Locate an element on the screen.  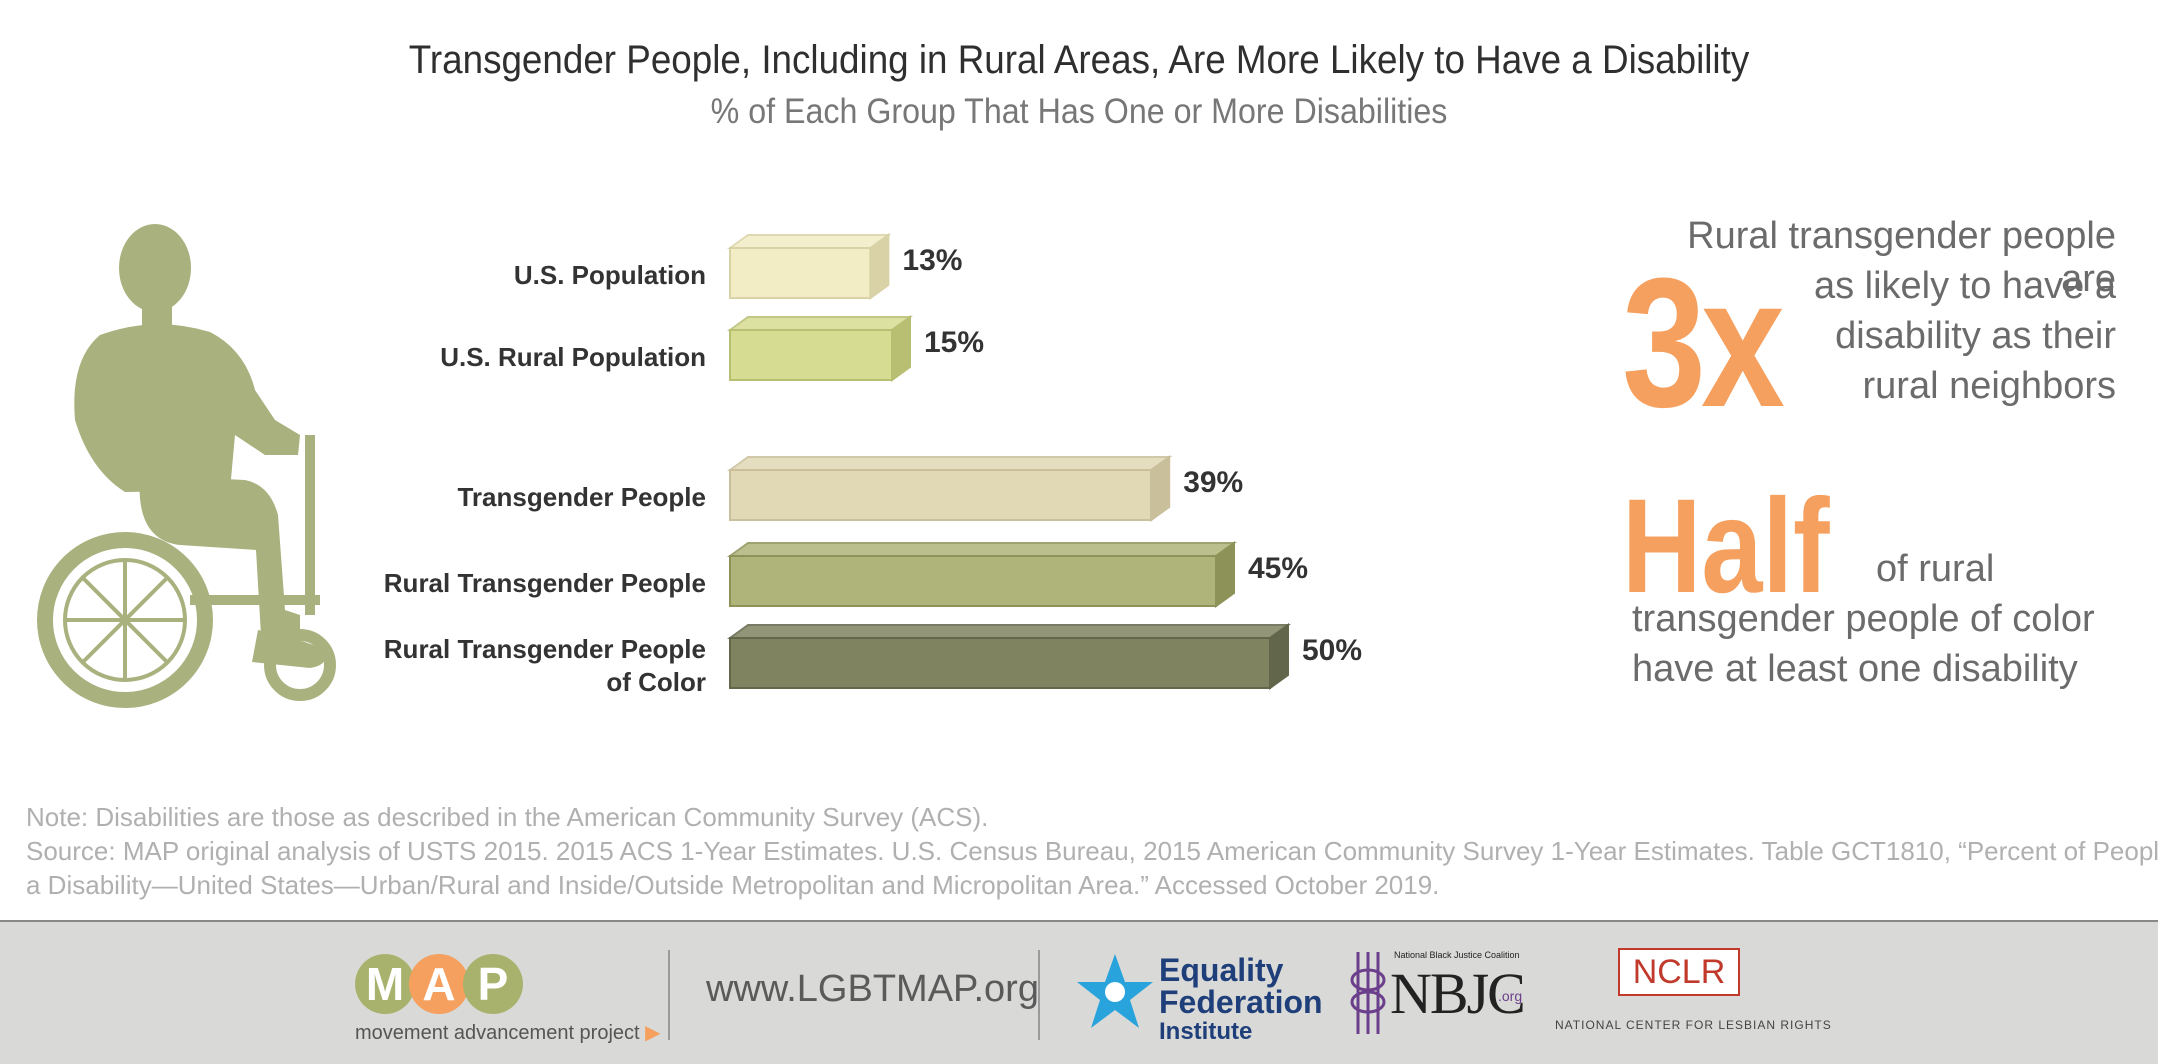
callout-2-line-3: have at least one disability is located at coordinates (1855, 669).